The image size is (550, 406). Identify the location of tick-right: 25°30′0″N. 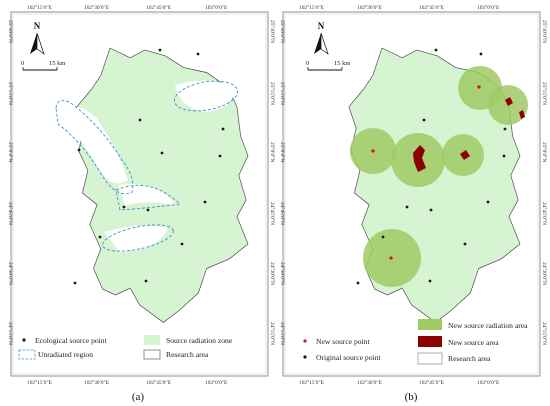
(544, 31).